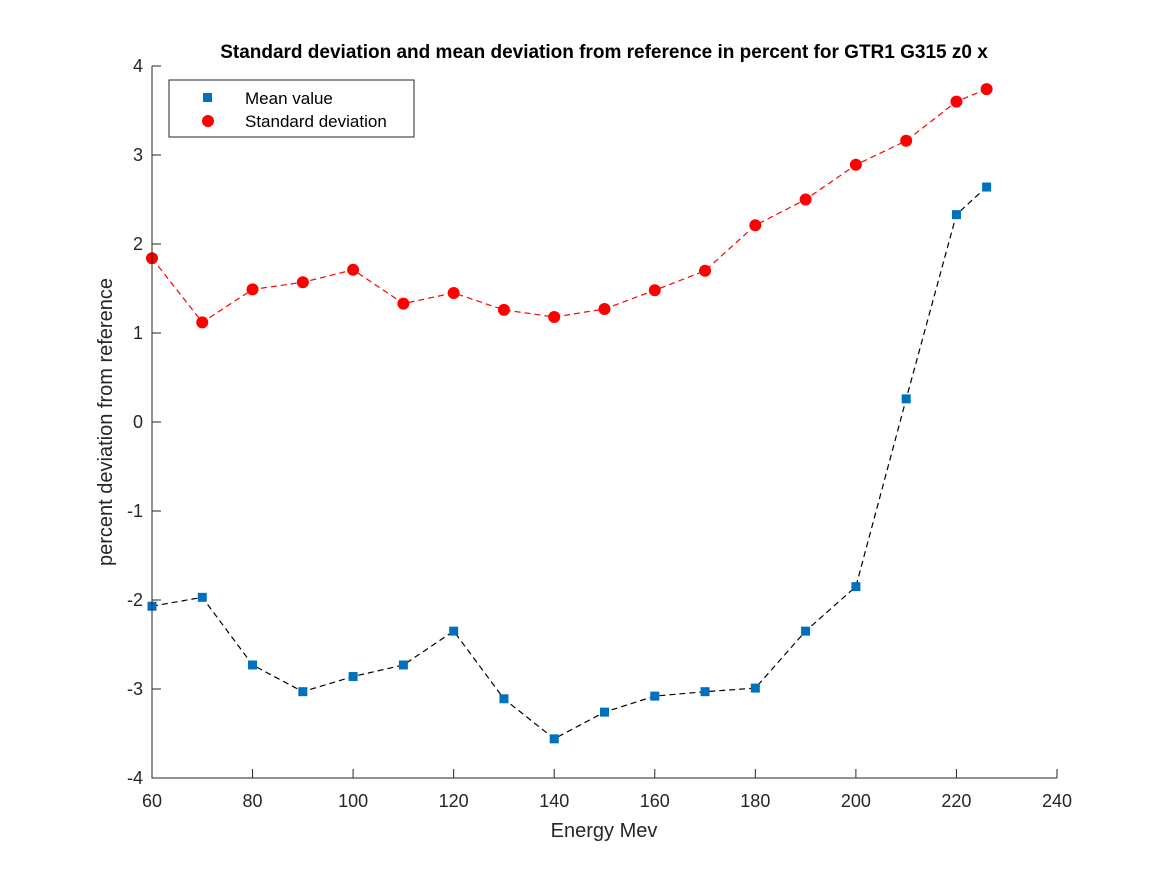  I want to click on legend-marker-mean, so click(207, 97).